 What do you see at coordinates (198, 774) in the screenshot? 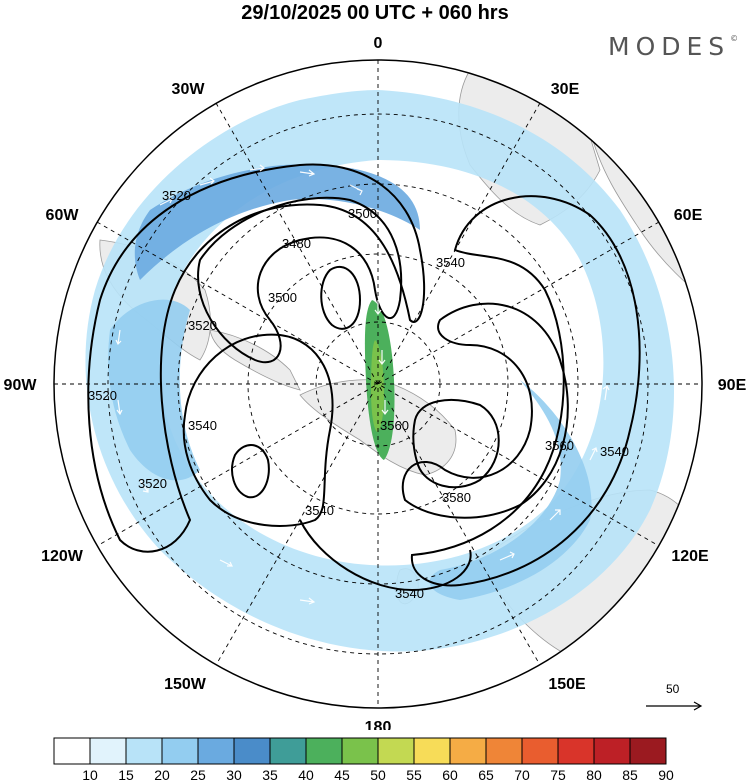
I see `colorbar-tick-label: 25` at bounding box center [198, 774].